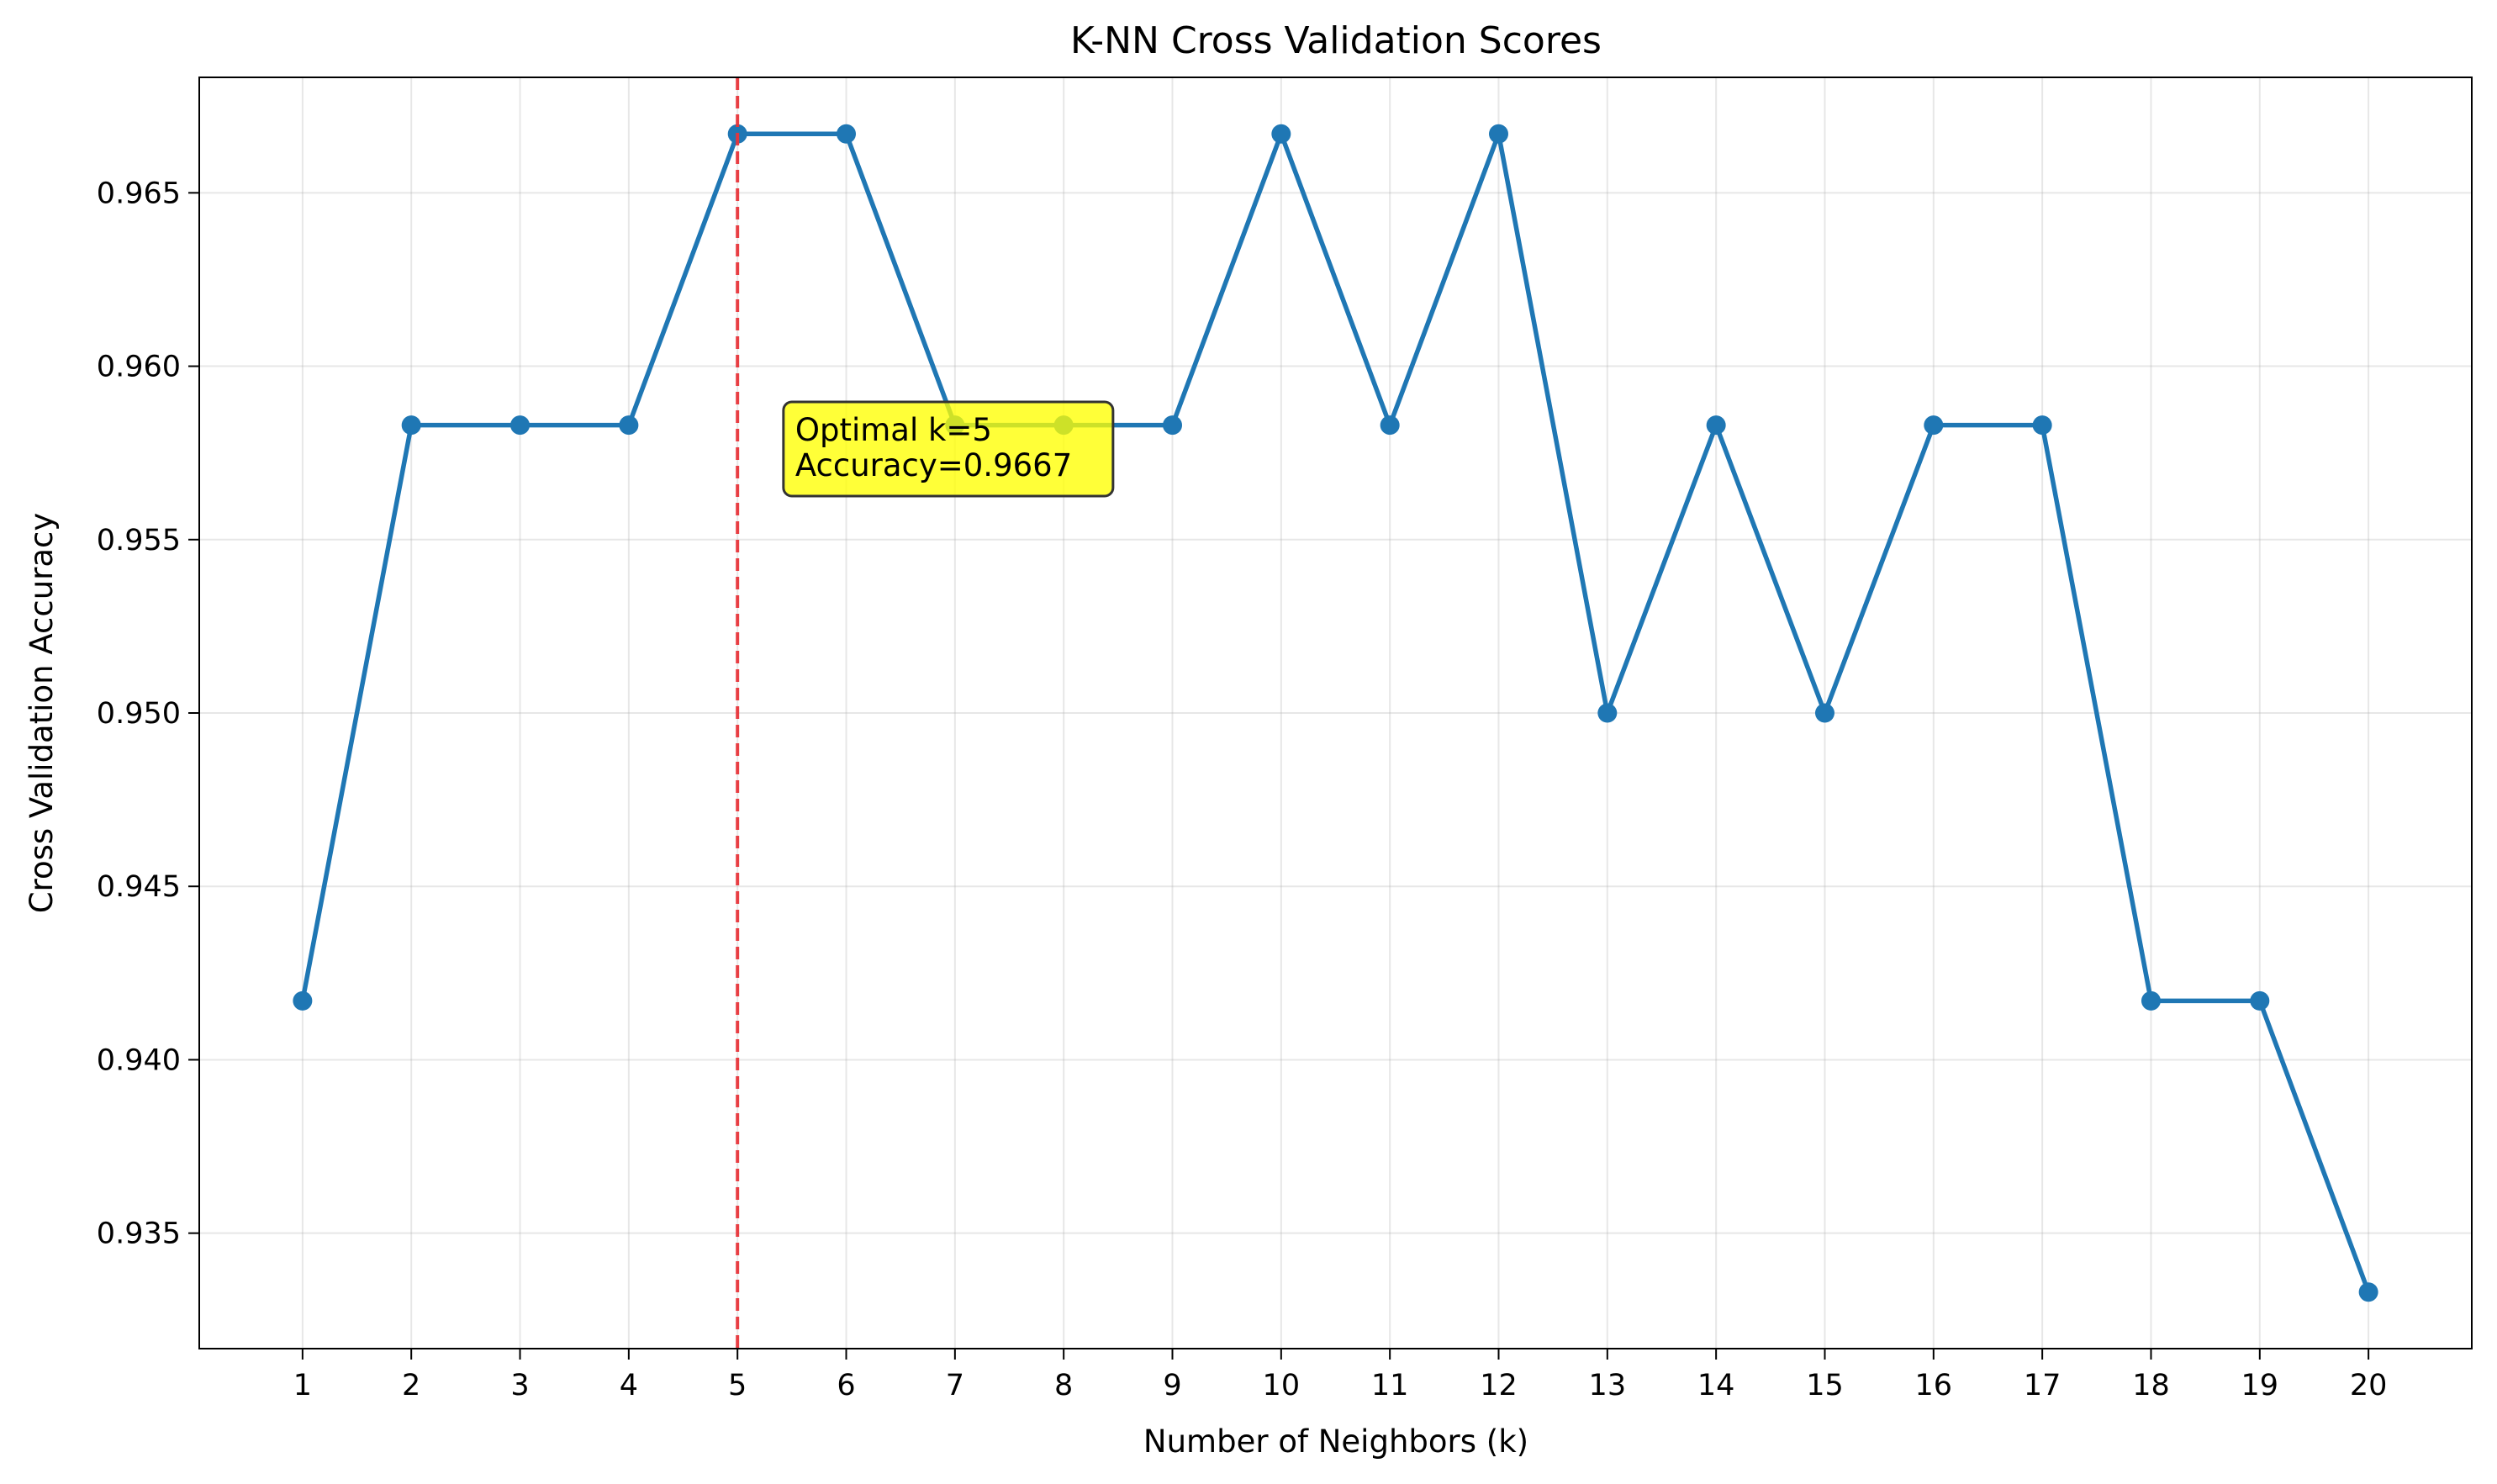 This screenshot has width=2497, height=1484. Describe the element at coordinates (139, 1234) in the screenshot. I see `y-tick-label: 0.935` at that location.